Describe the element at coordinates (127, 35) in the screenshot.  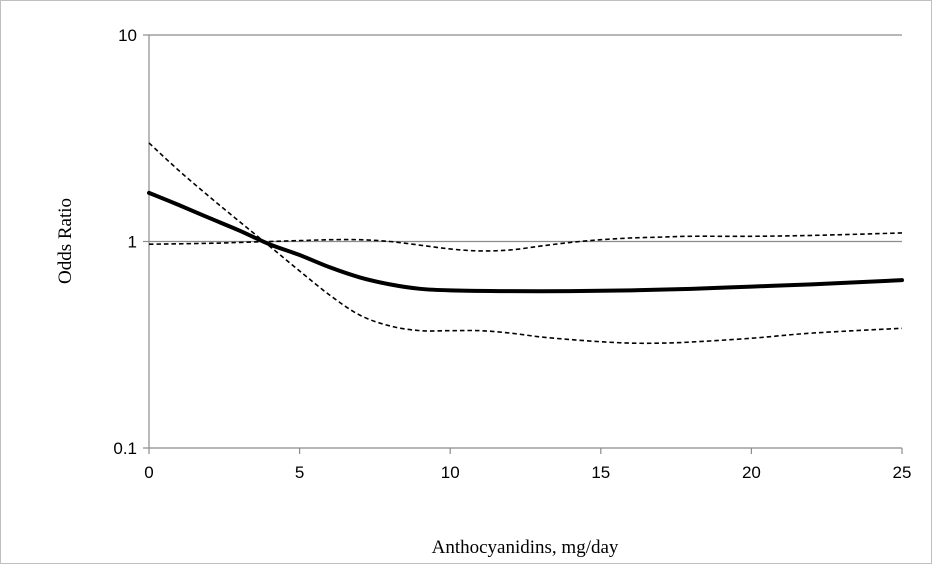
I see `y-tick-label-2: 10` at that location.